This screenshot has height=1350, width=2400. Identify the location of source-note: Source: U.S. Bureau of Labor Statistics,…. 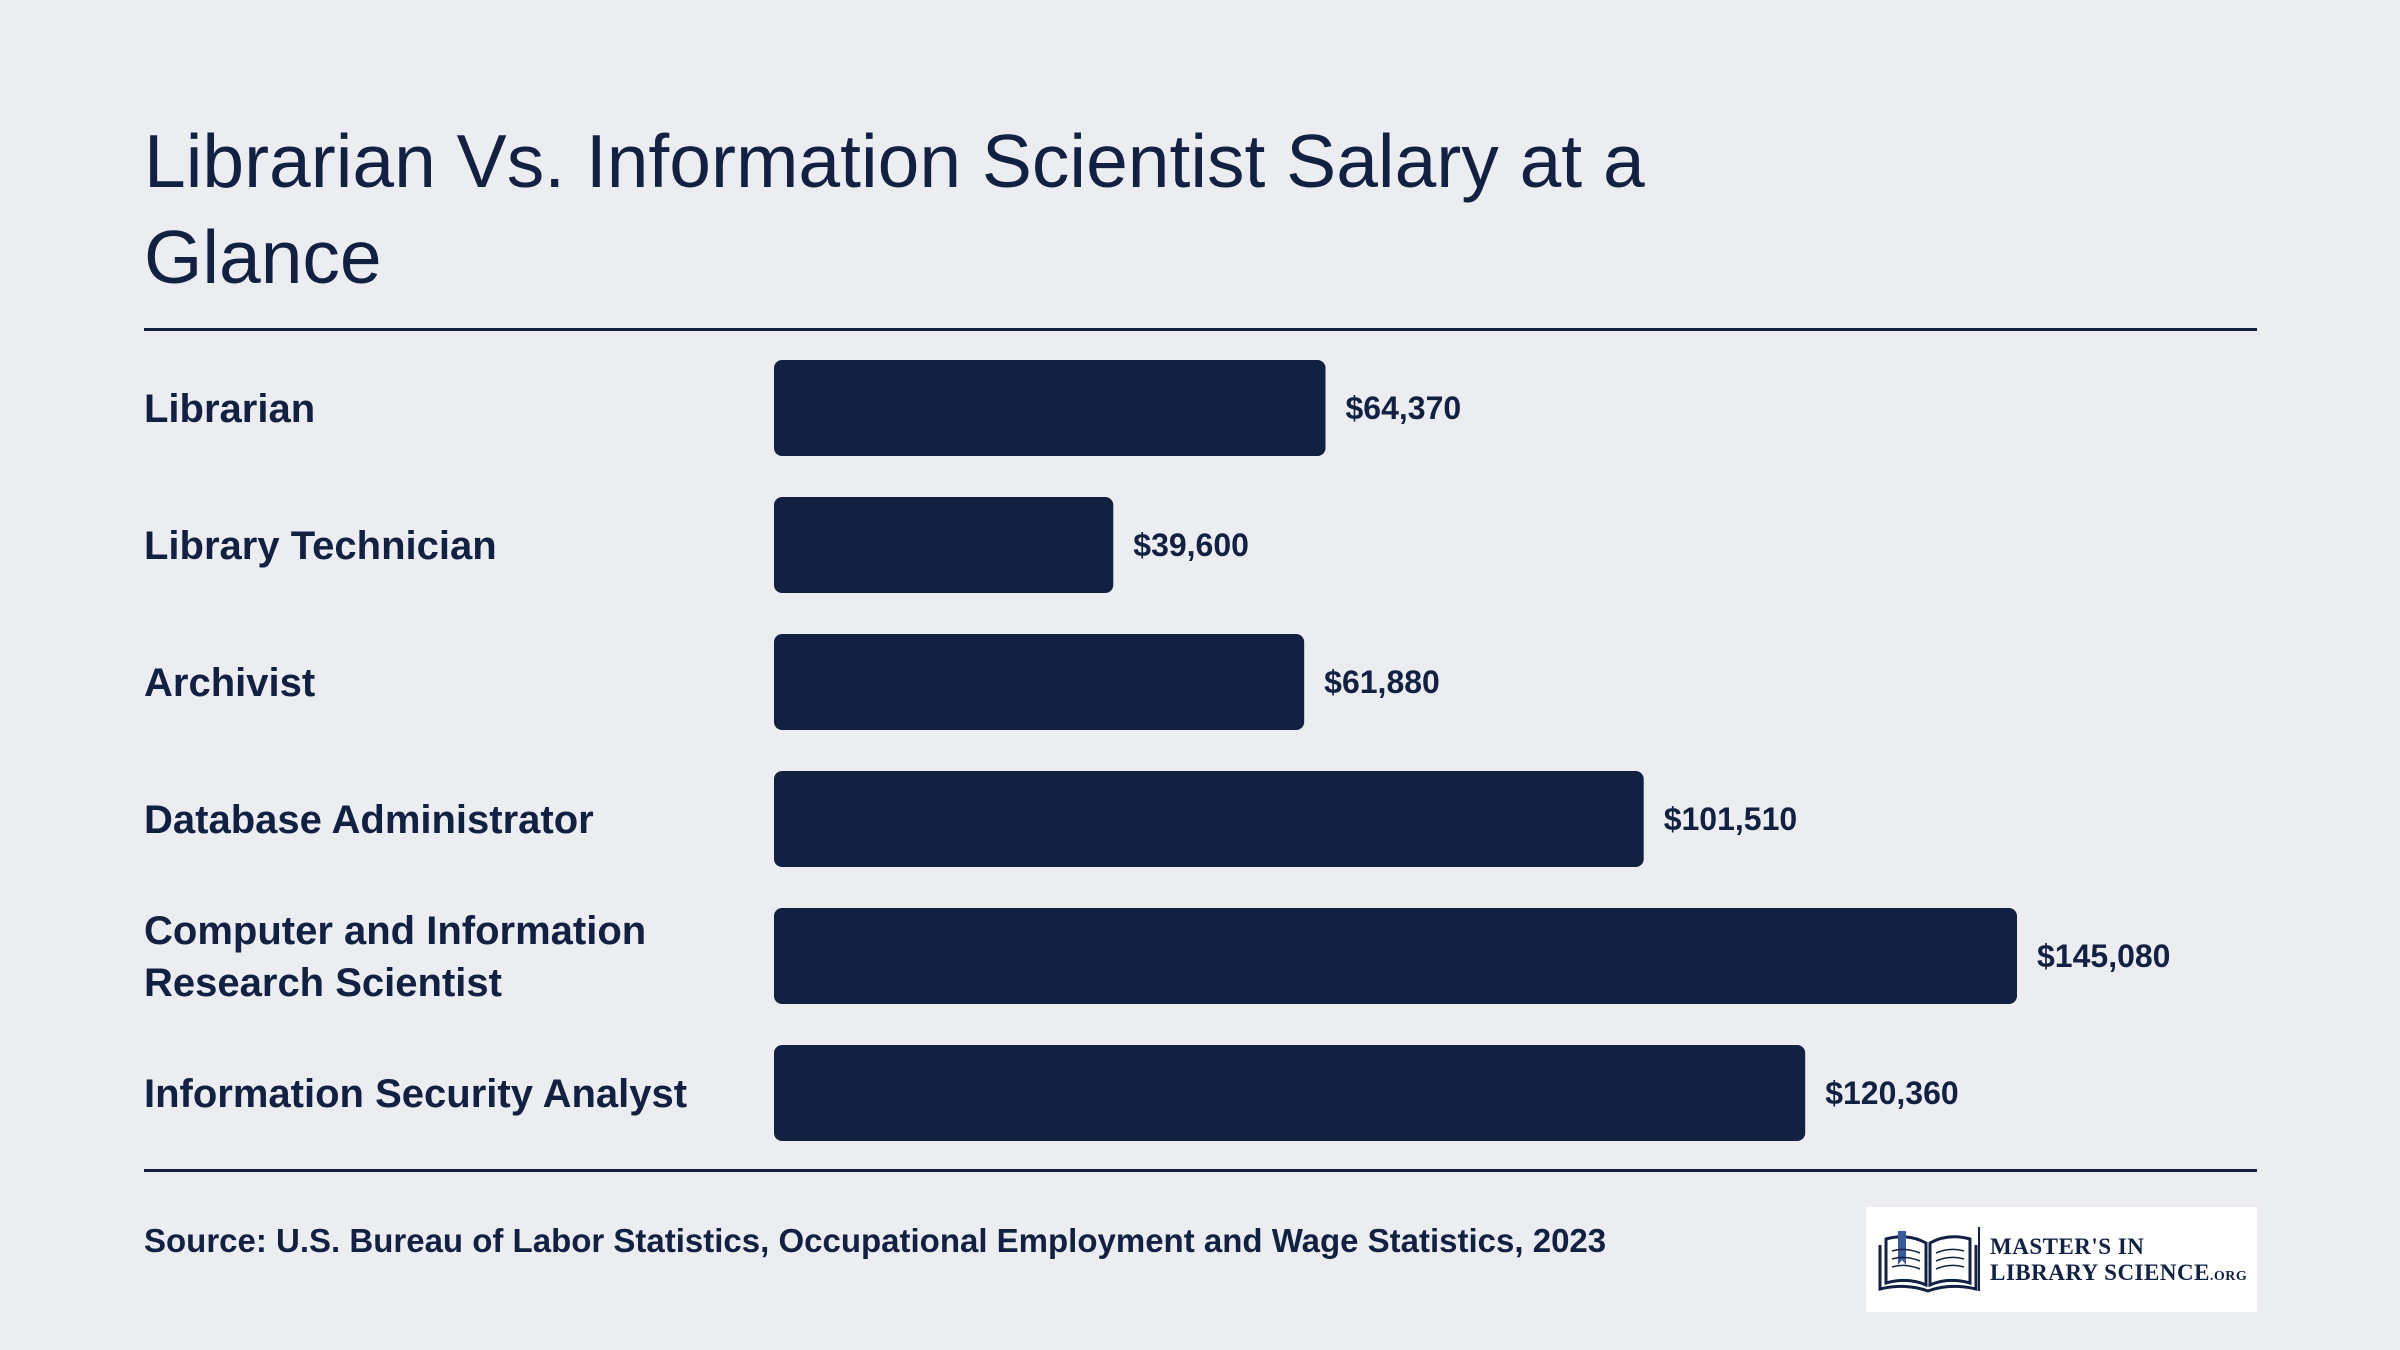
(875, 1240).